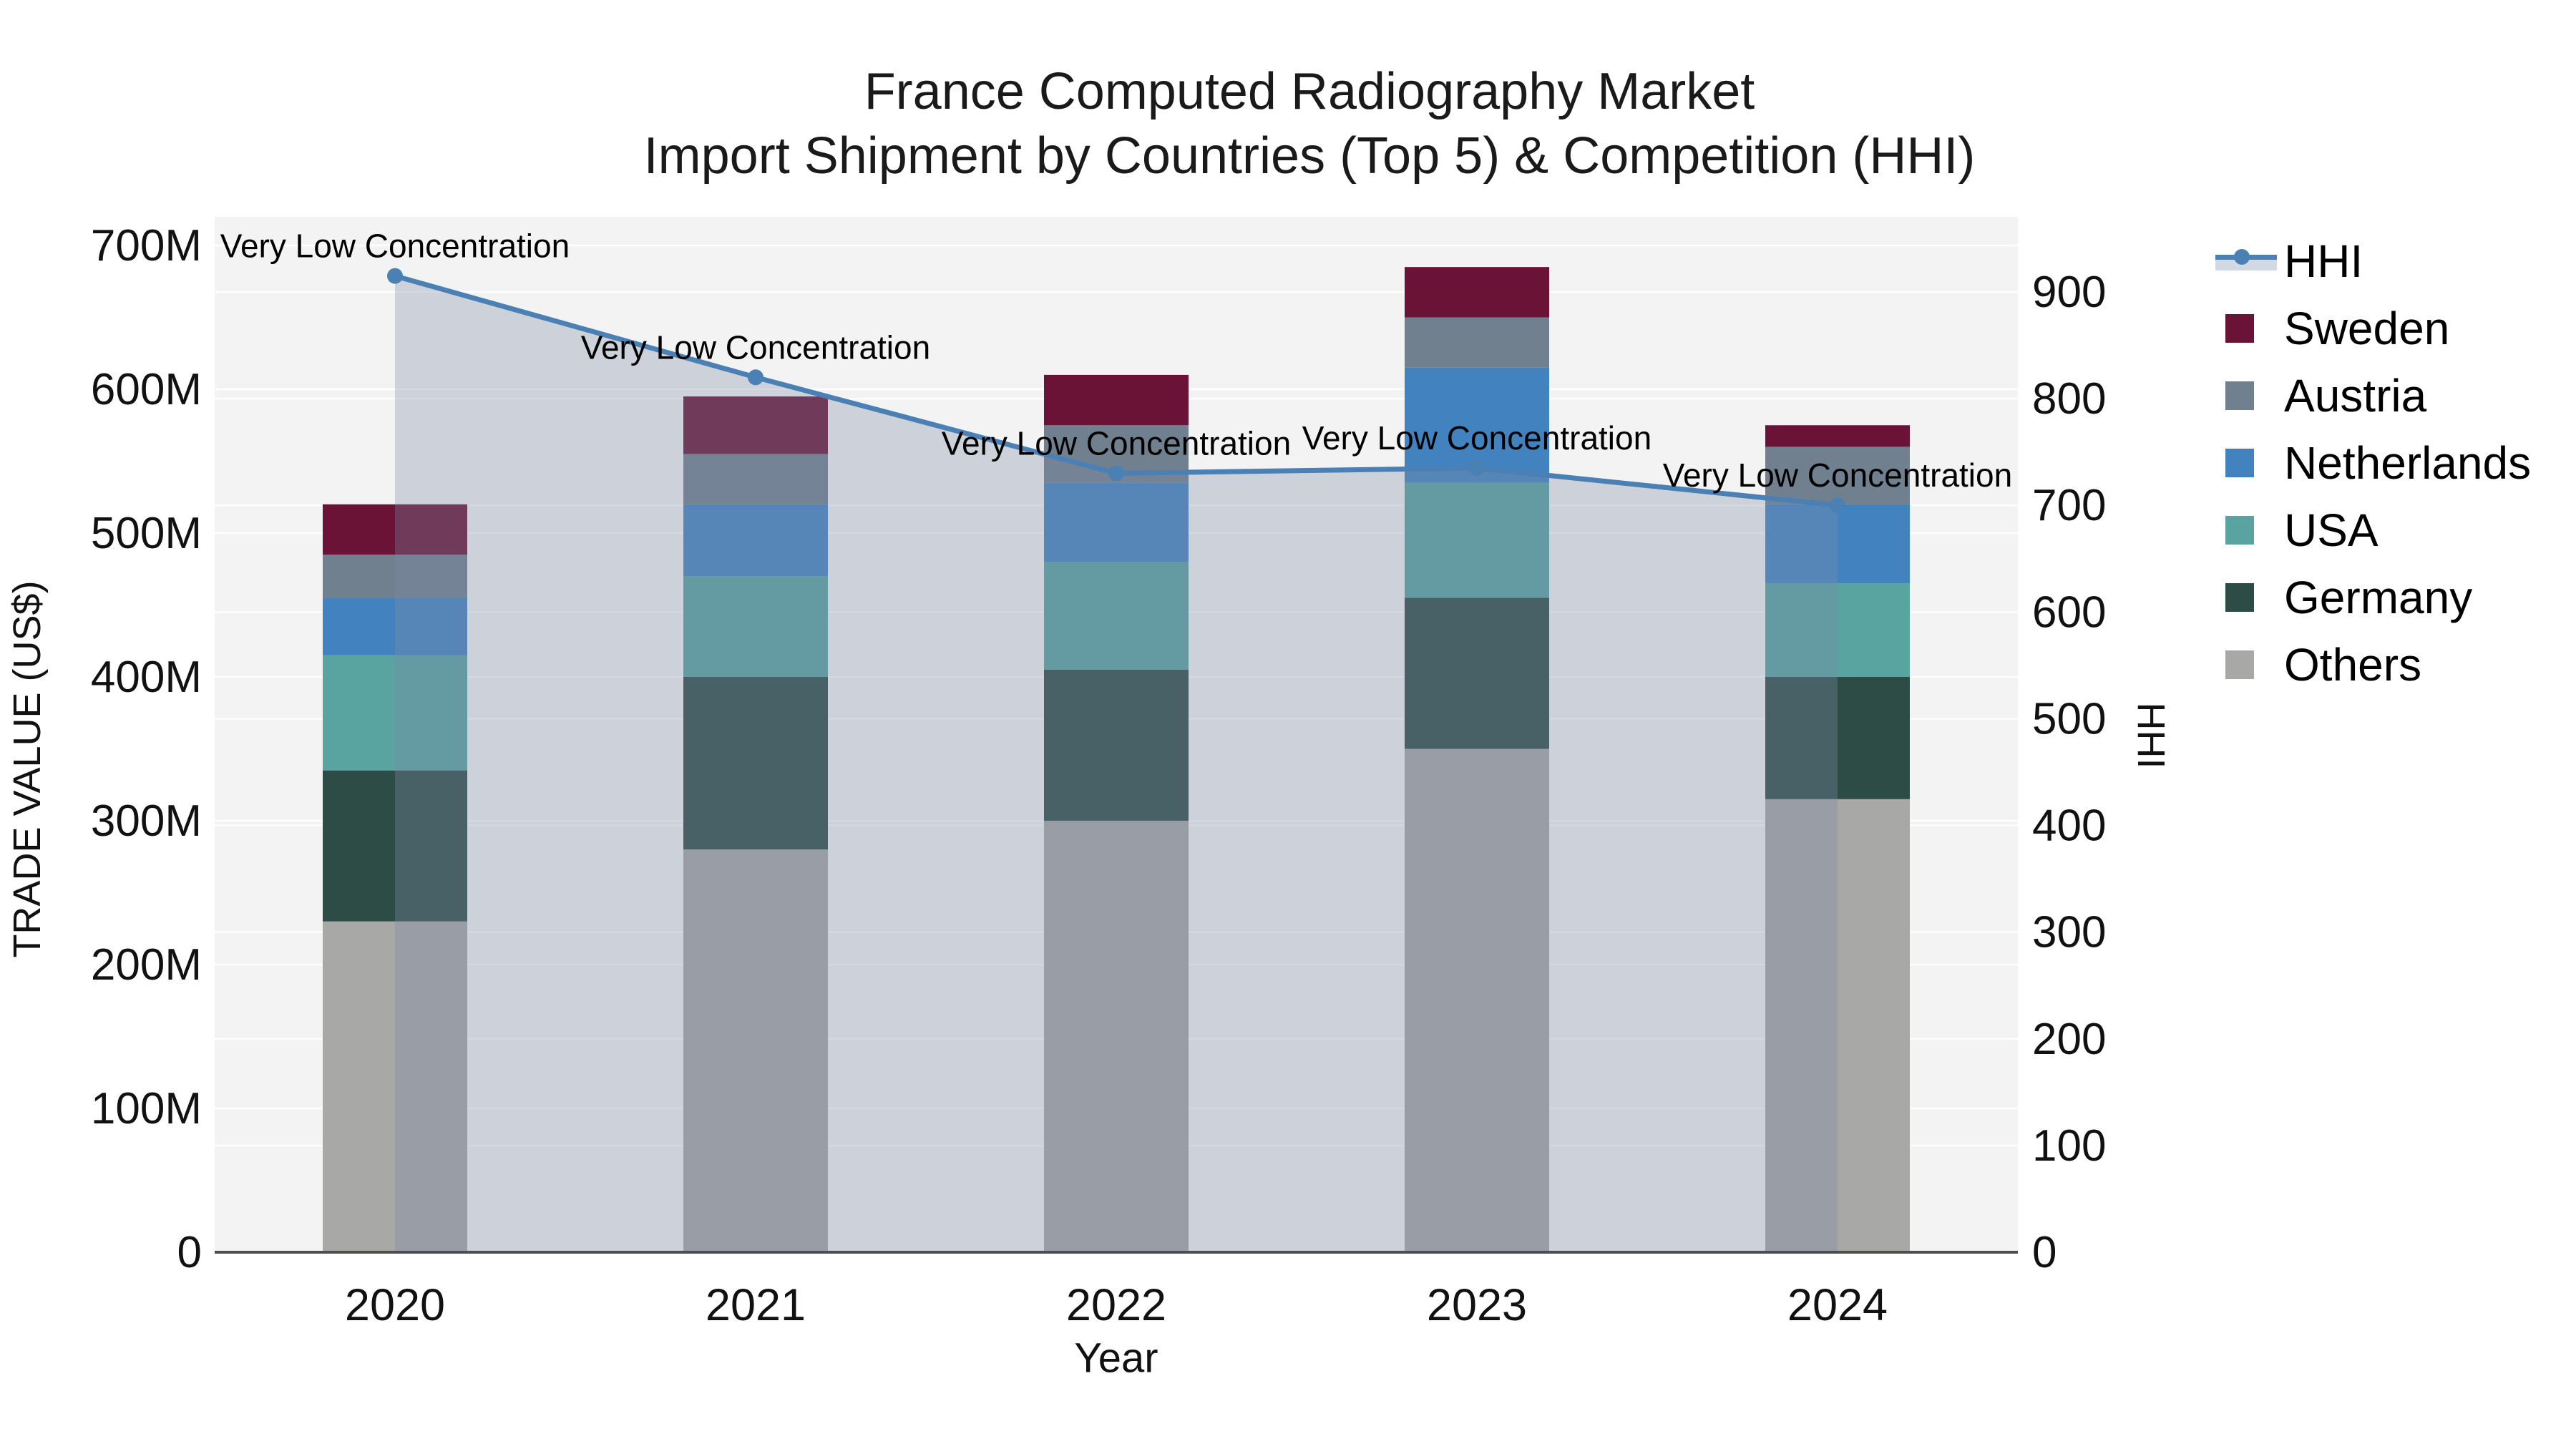 This screenshot has height=1449, width=2576. What do you see at coordinates (395, 576) in the screenshot?
I see `bar-segment-austria-2020` at bounding box center [395, 576].